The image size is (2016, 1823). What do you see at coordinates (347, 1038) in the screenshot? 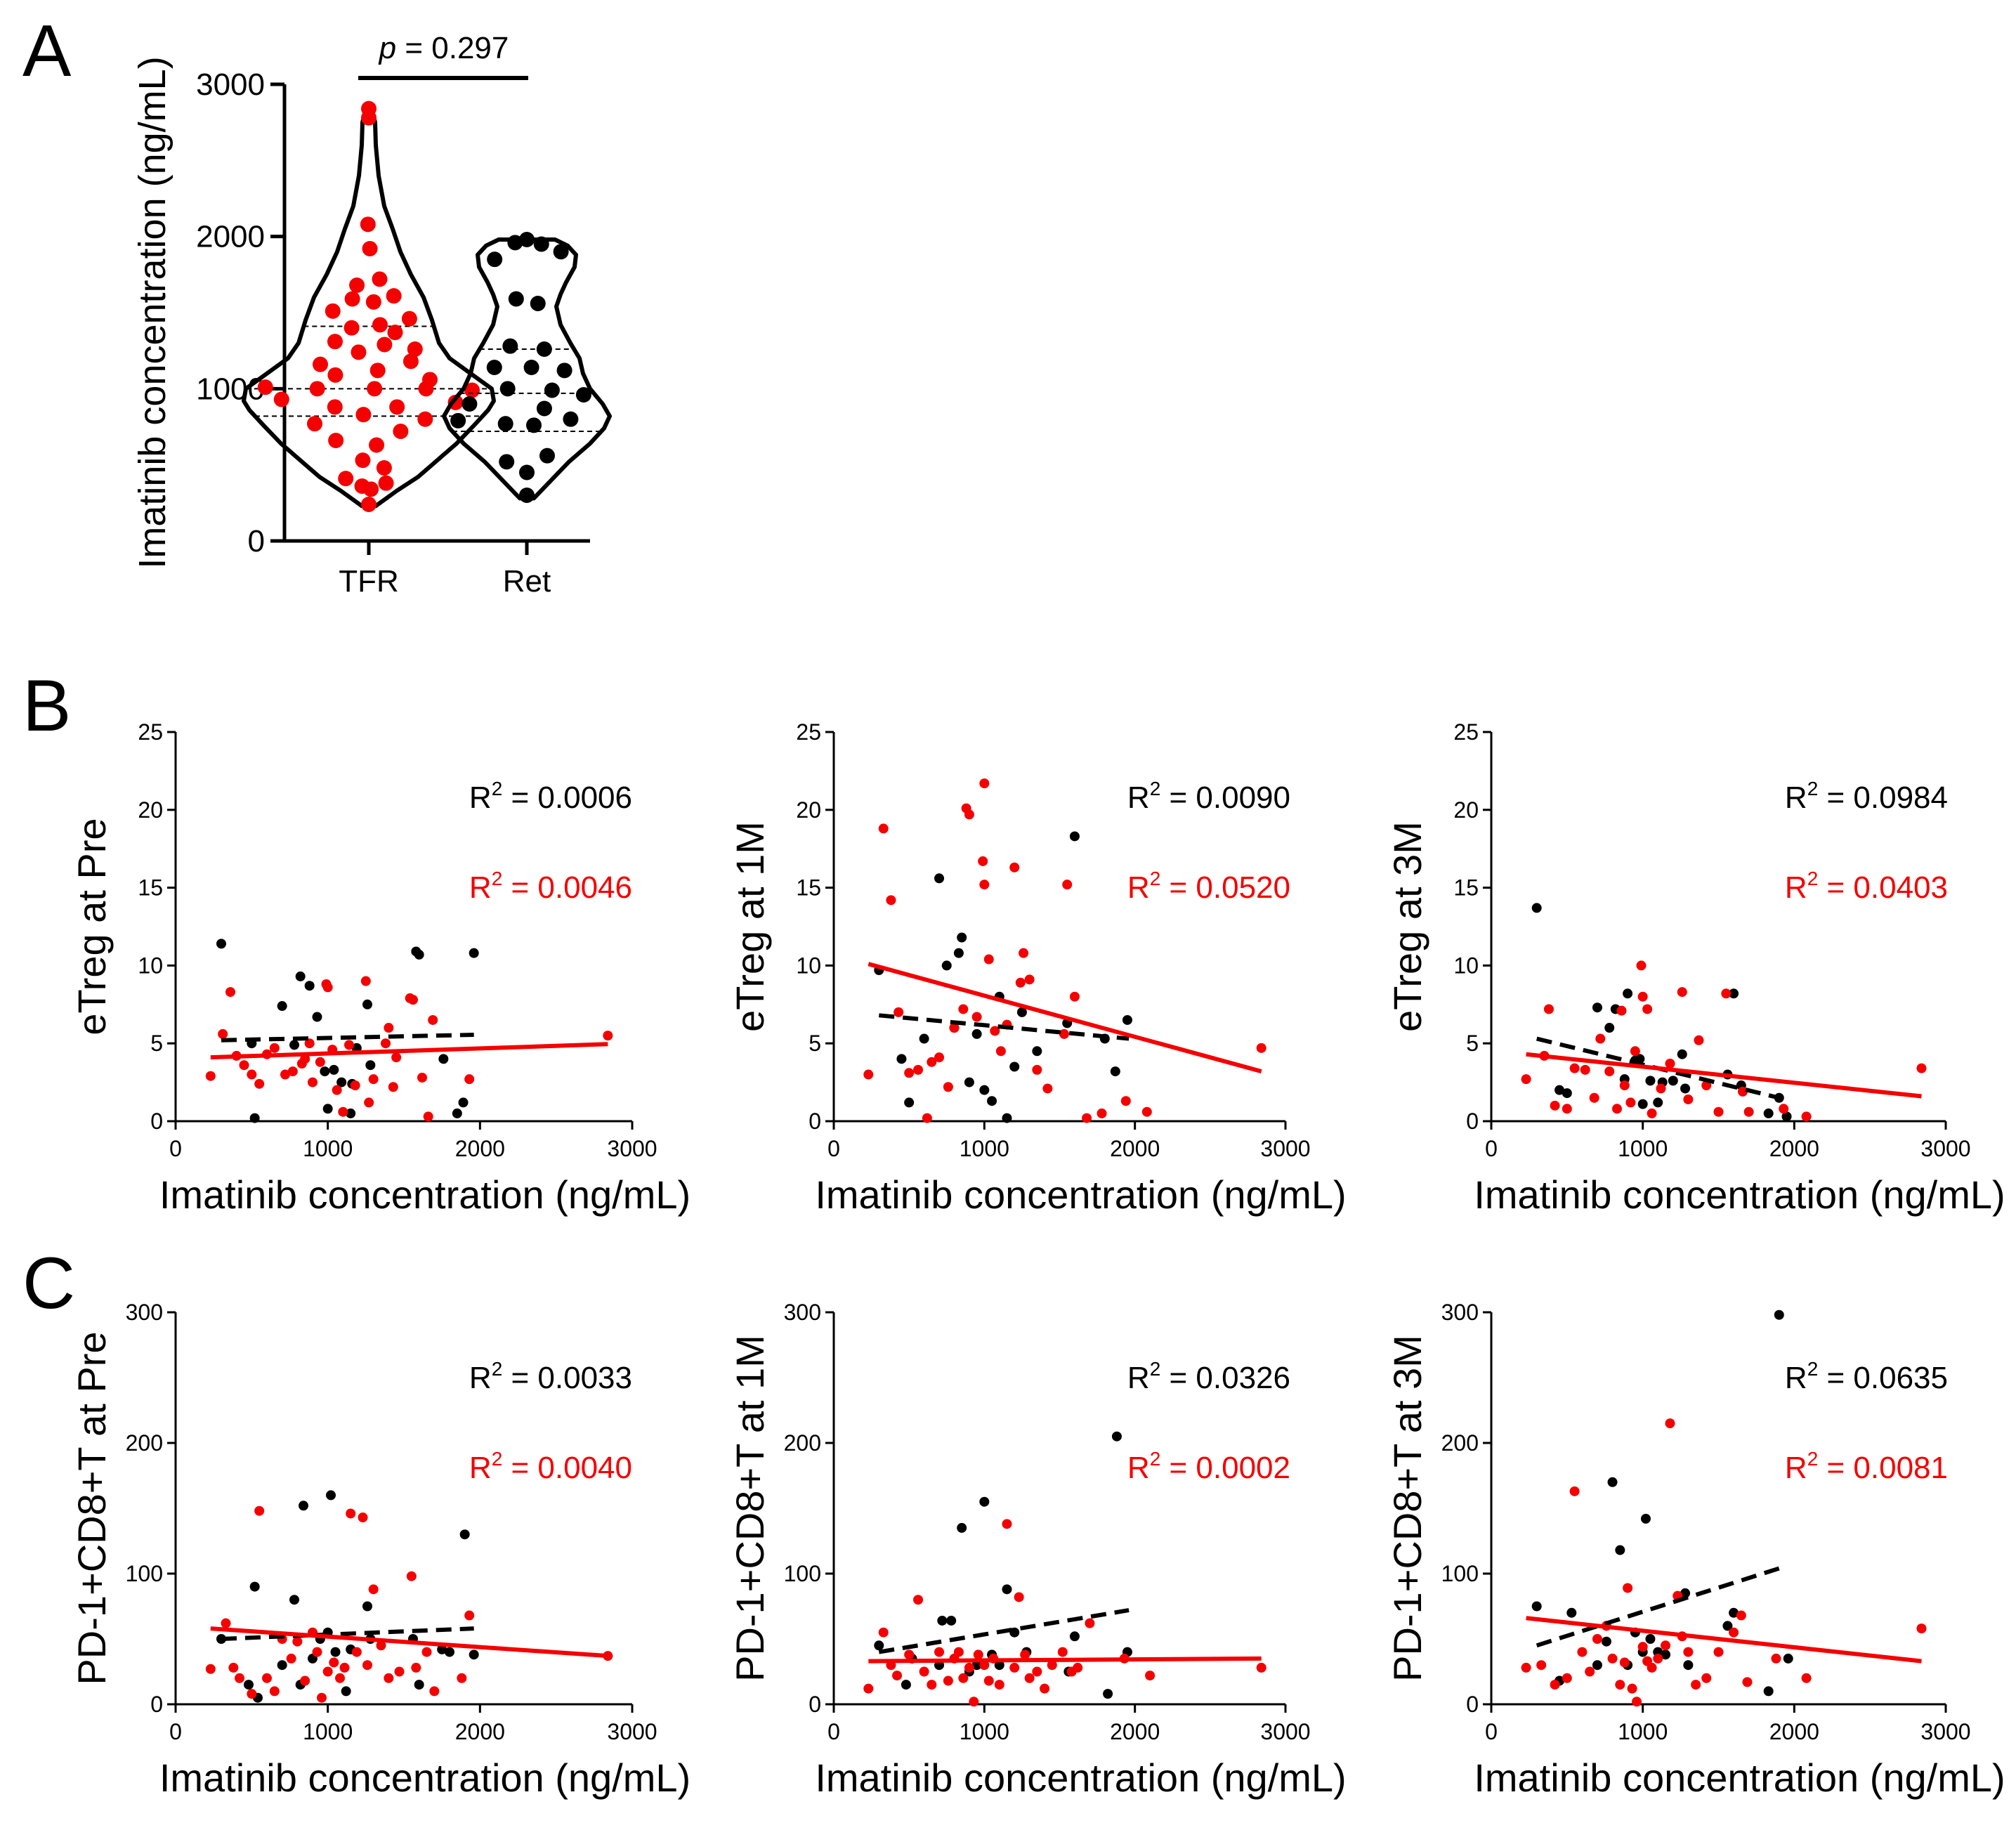
I see `regression-line-black` at bounding box center [347, 1038].